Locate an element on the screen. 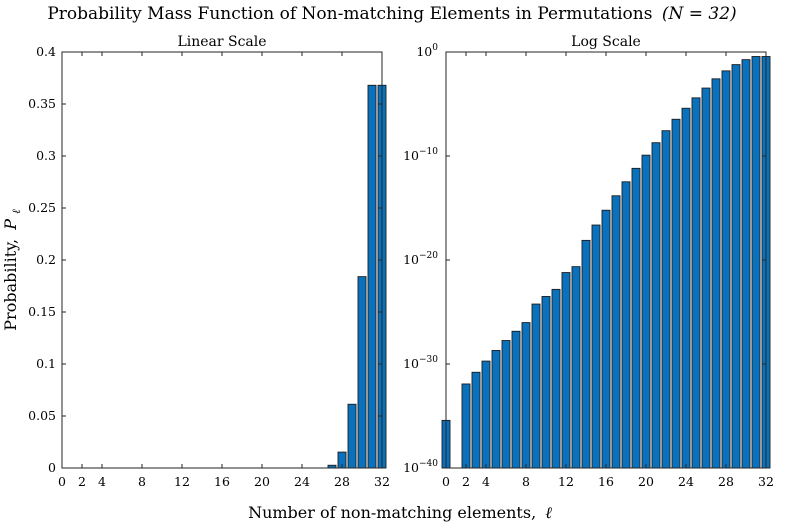 The width and height of the screenshot is (789, 526). linear-xtick-label: 16 is located at coordinates (222, 481).